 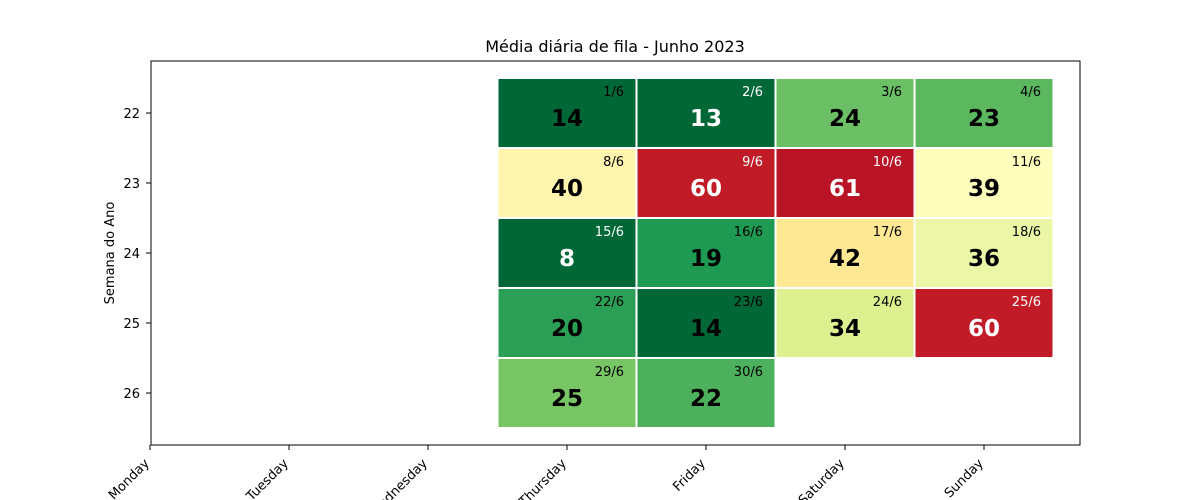 I want to click on y-tick-label: 23, so click(x=131, y=184).